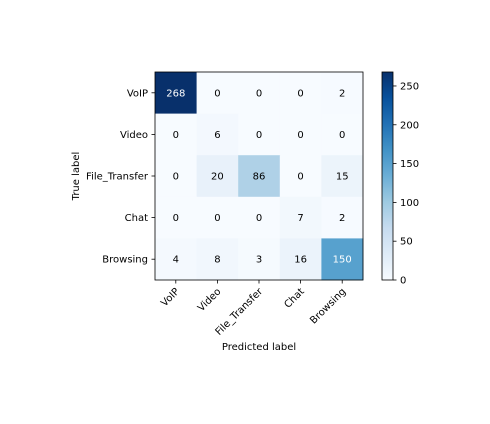  I want to click on x-axis-label: Predicted label, so click(259, 347).